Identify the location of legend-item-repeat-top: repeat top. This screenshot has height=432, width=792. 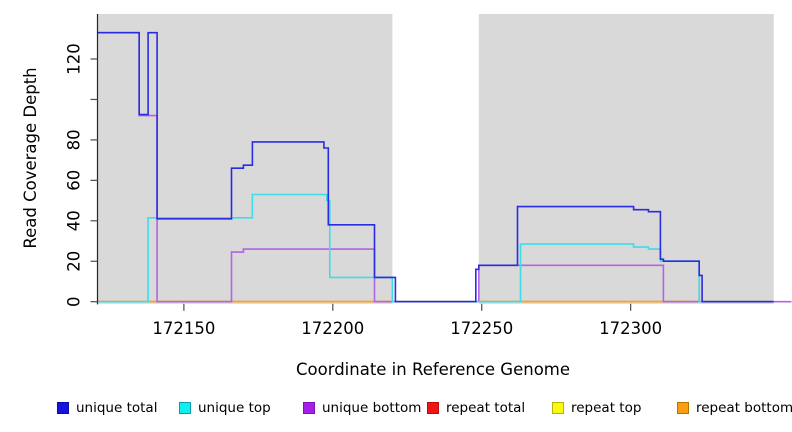
(596, 408).